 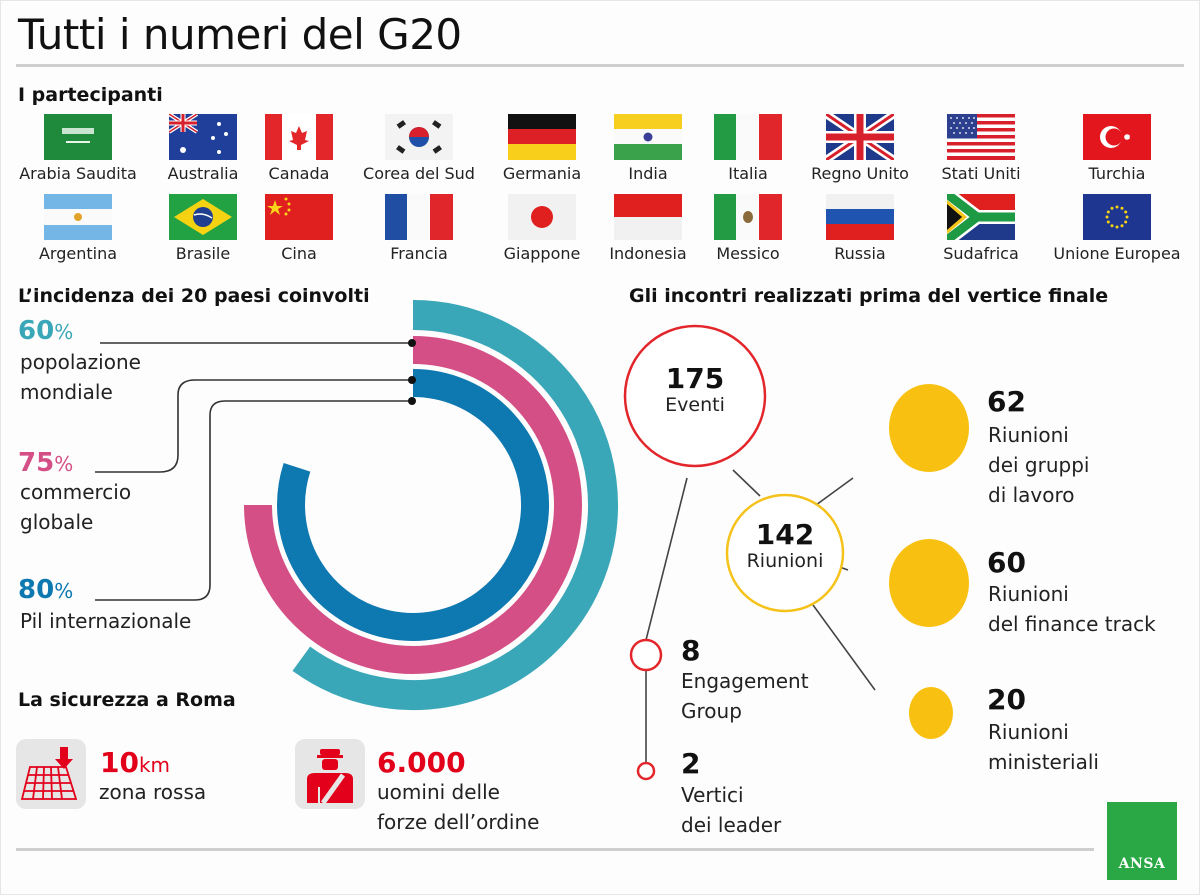 What do you see at coordinates (1142, 841) in the screenshot?
I see `ansa-logo: ANSA` at bounding box center [1142, 841].